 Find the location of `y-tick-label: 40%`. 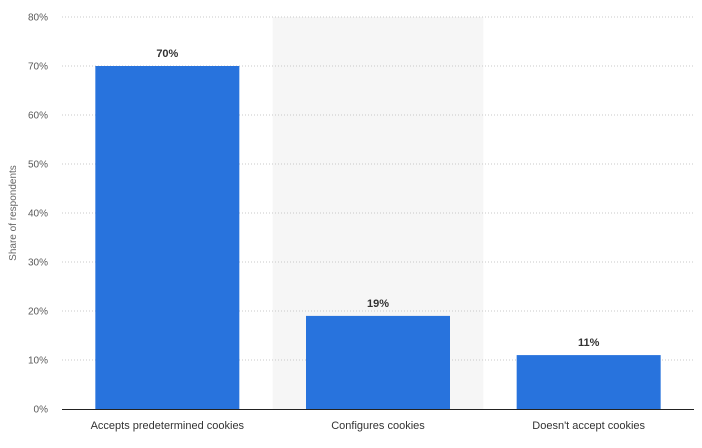

y-tick-label: 40% is located at coordinates (38, 214).